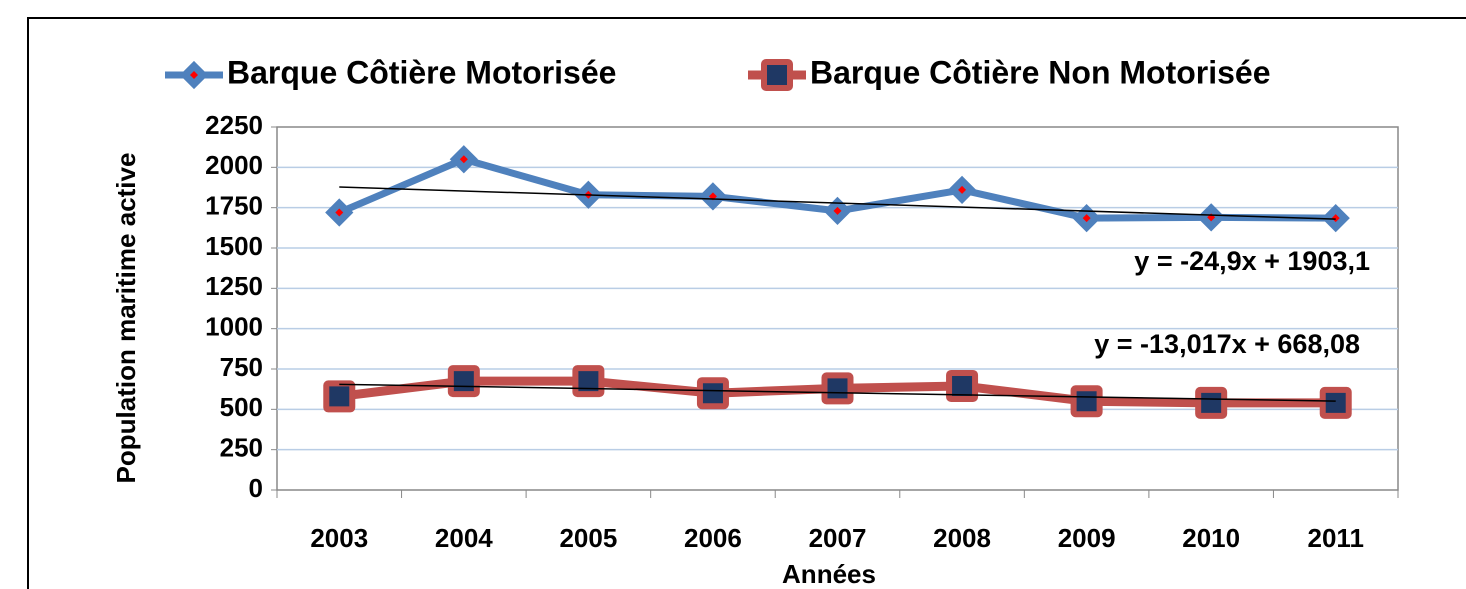 Image resolution: width=1466 pixels, height=589 pixels. I want to click on x-tick-label: 2004, so click(464, 538).